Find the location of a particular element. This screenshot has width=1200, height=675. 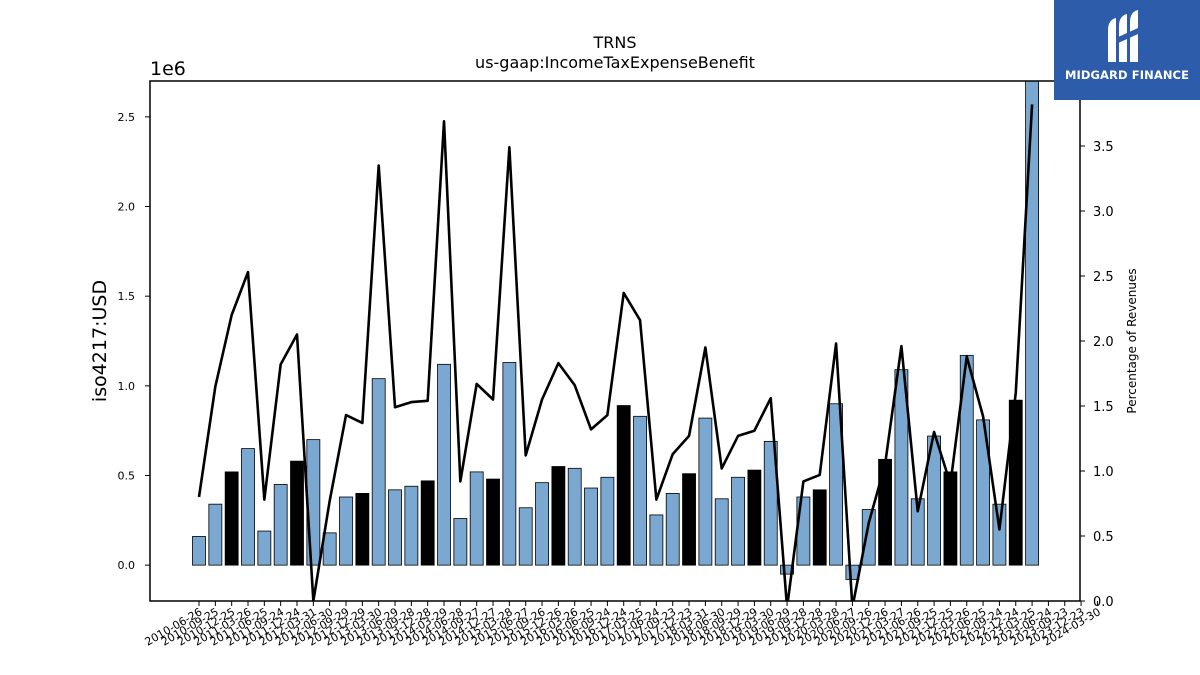

y2-tick-label: 2.5 is located at coordinates (1103, 277).